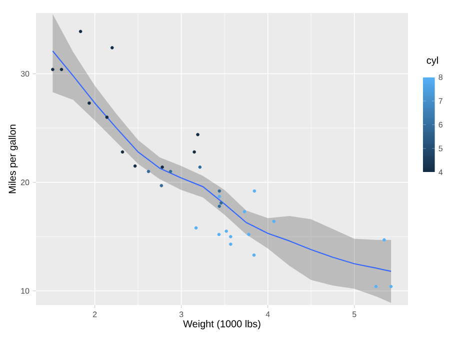  What do you see at coordinates (221, 325) in the screenshot?
I see `x-axis-title: Weight (1000 lbs)` at bounding box center [221, 325].